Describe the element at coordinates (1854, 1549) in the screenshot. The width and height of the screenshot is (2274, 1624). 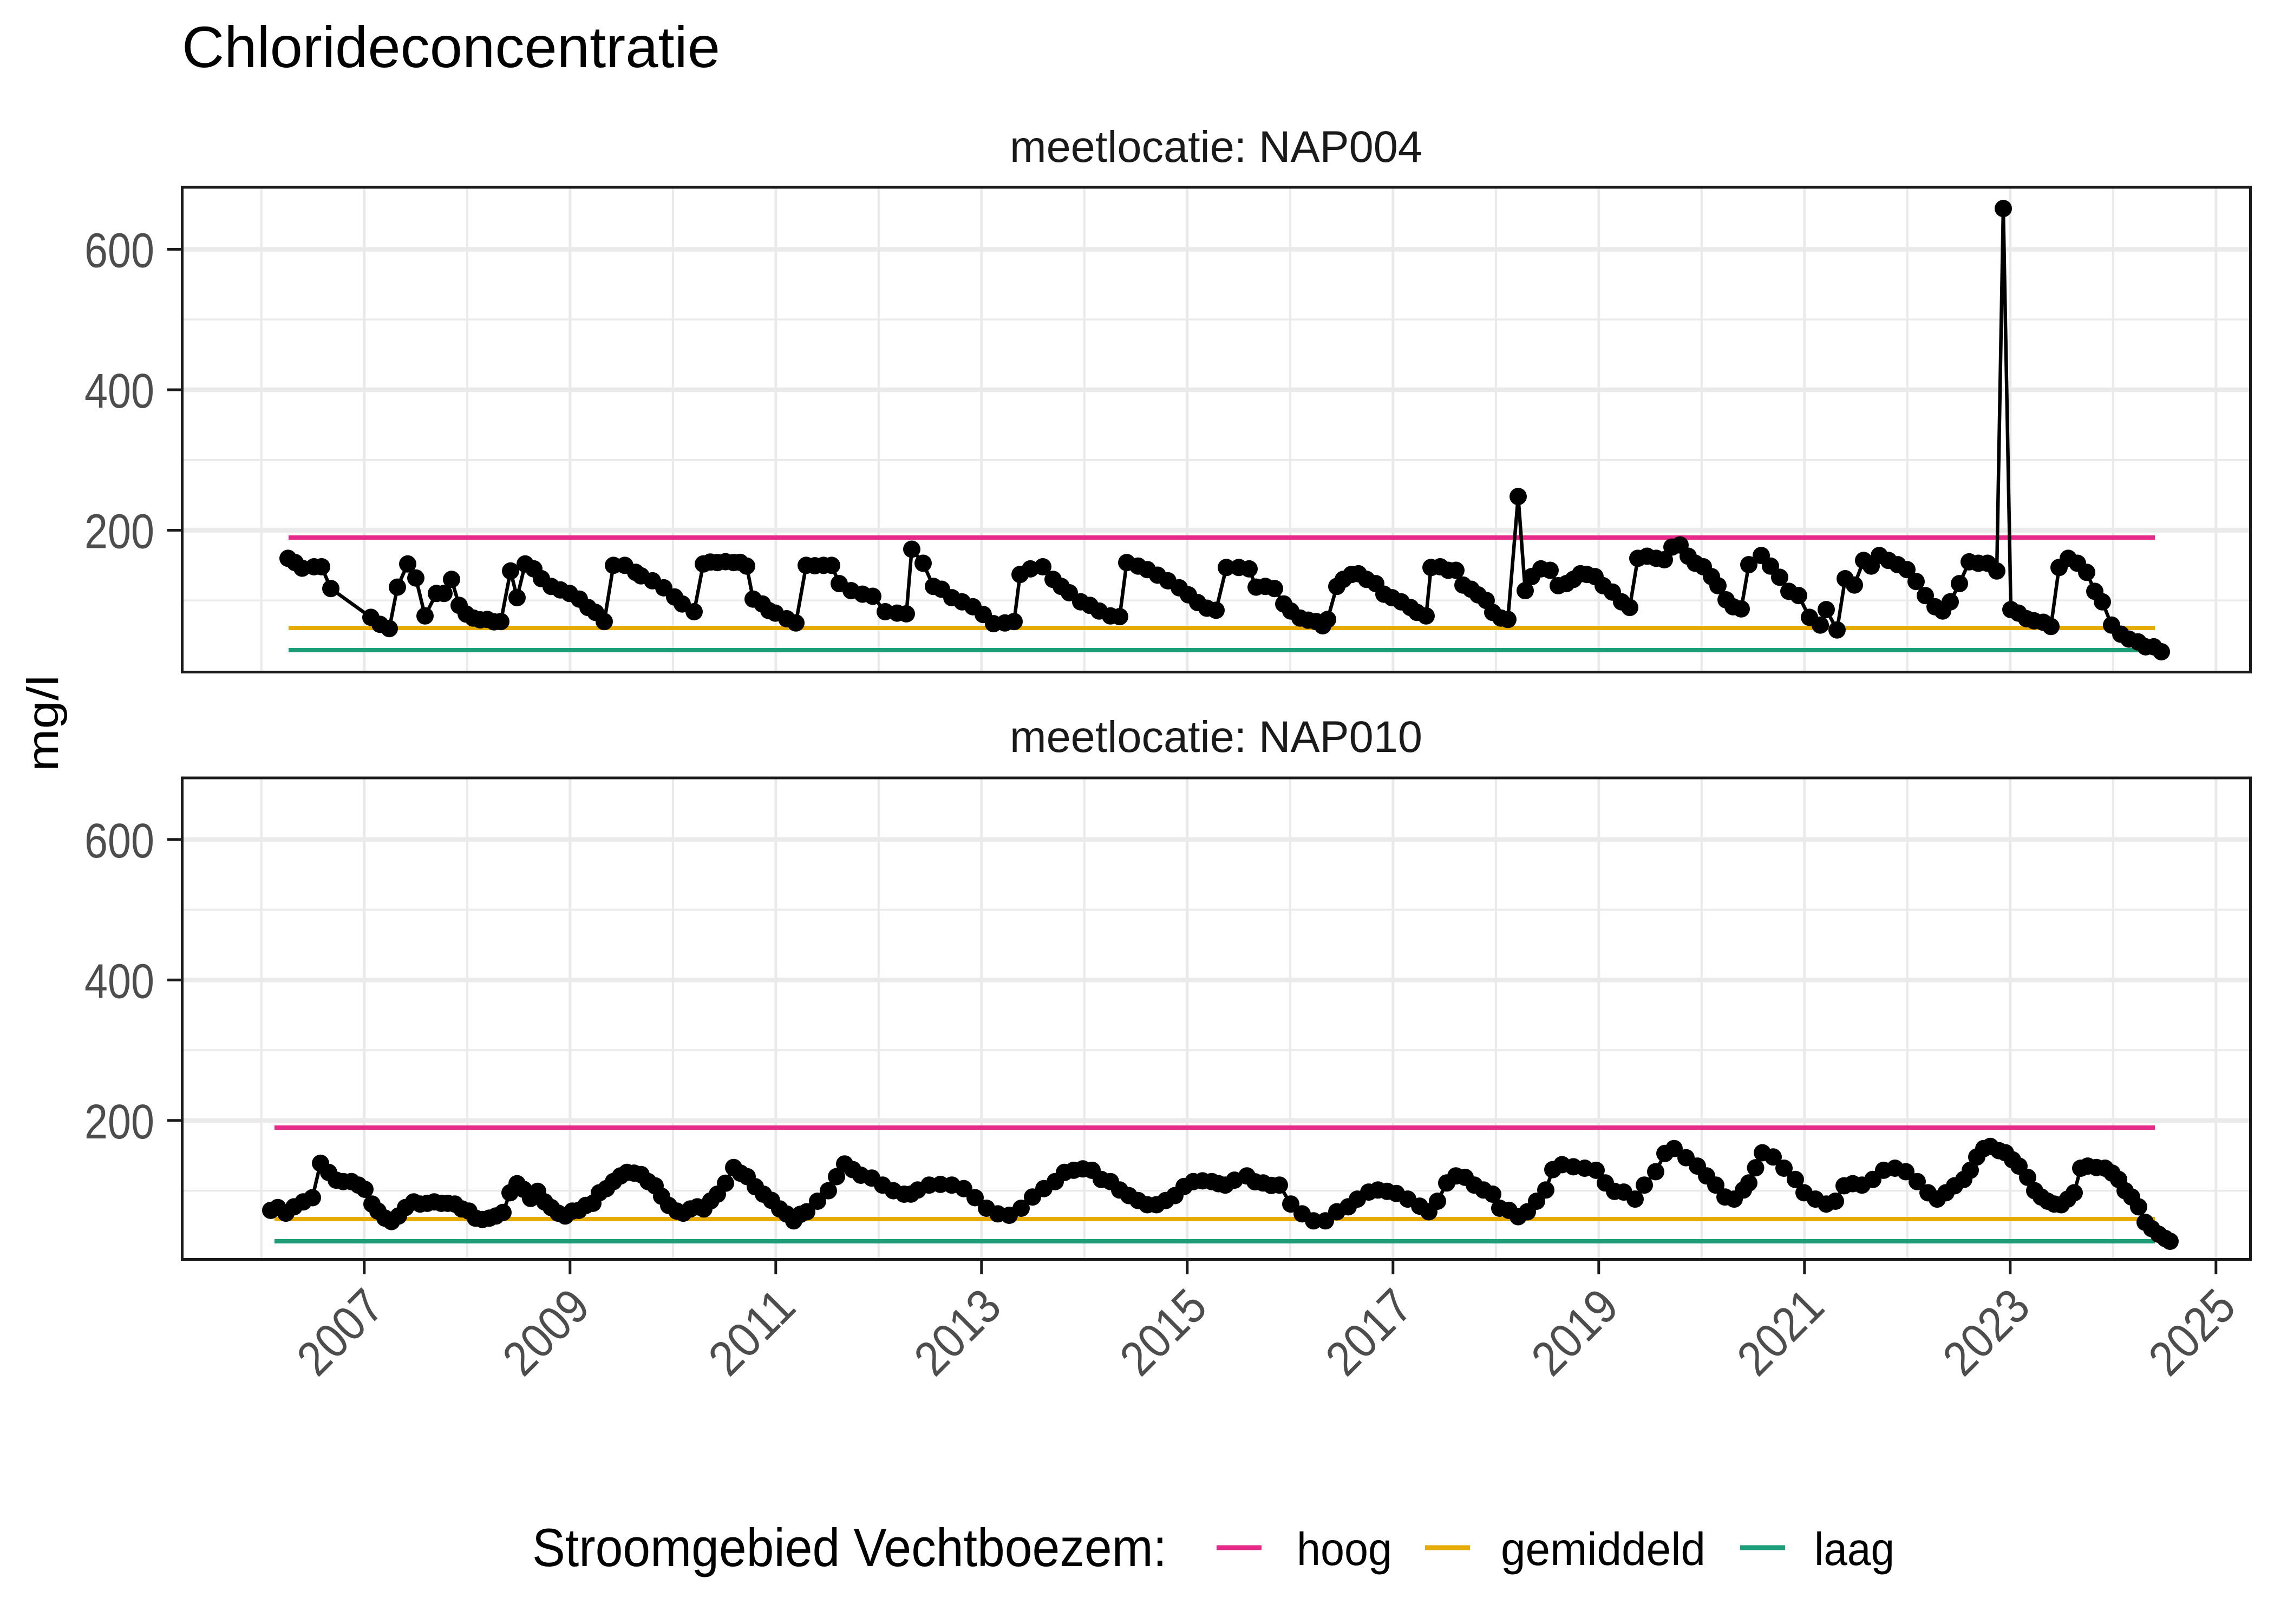
I see `svg-text: laag` at that location.